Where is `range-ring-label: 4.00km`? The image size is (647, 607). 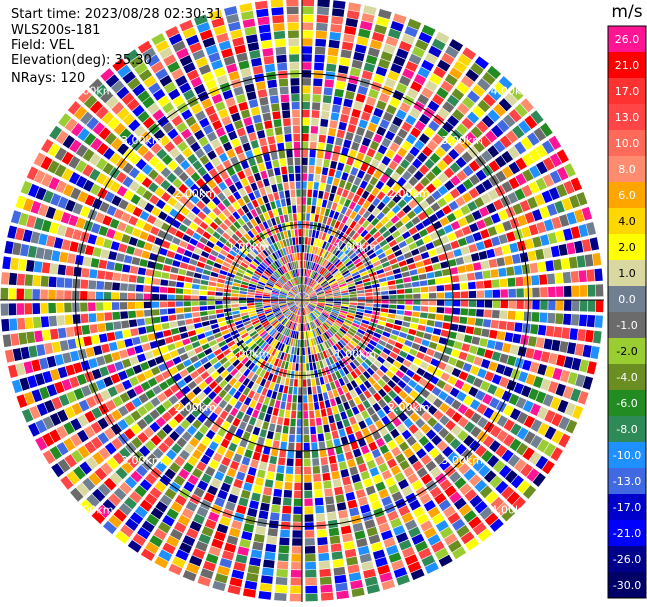 range-ring-label: 4.00km is located at coordinates (93, 509).